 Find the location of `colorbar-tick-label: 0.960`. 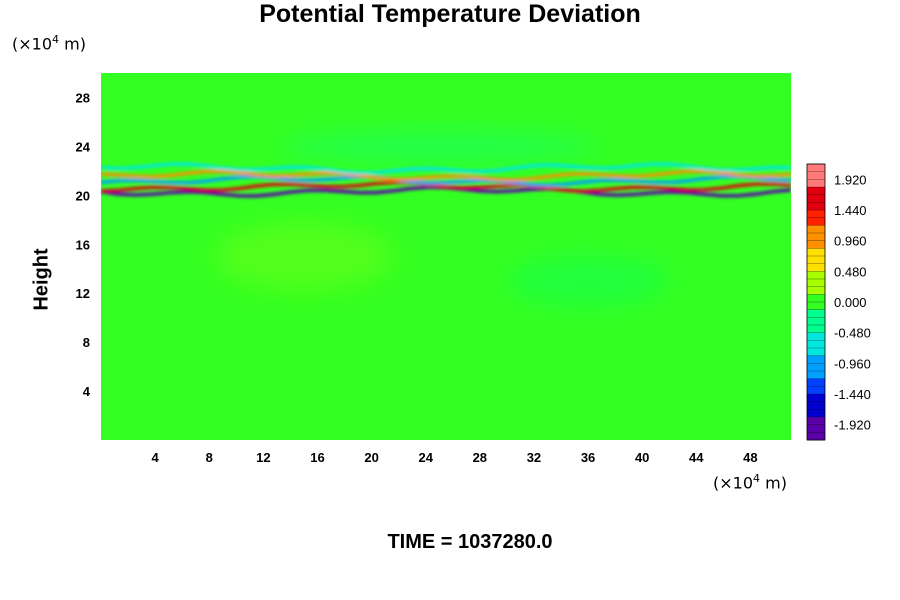

colorbar-tick-label: 0.960 is located at coordinates (850, 241).